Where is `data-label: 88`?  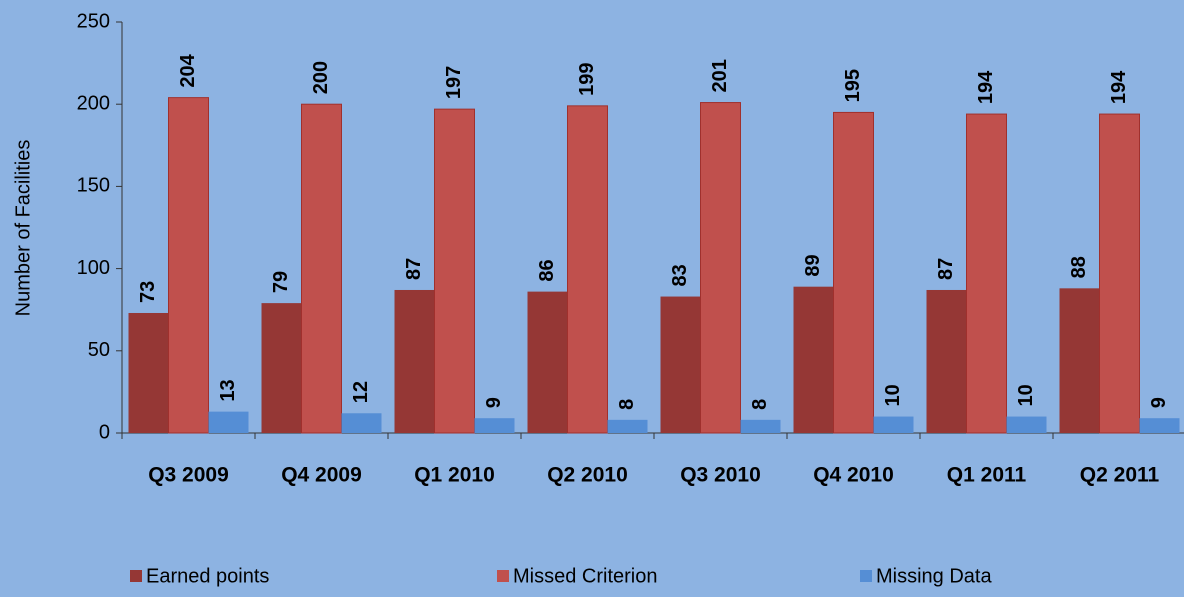
data-label: 88 is located at coordinates (1079, 267).